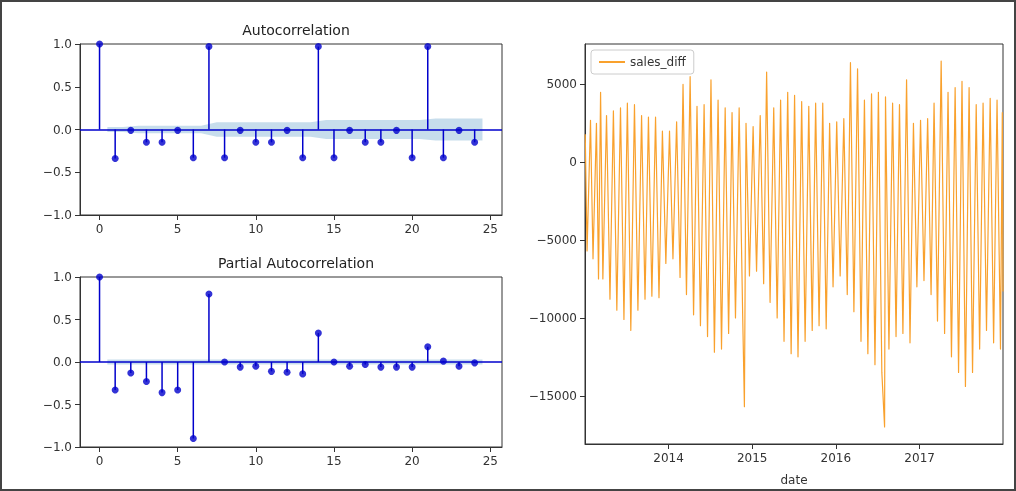 The height and width of the screenshot is (491, 1016). I want to click on y-tick-label: −5000, so click(556, 240).